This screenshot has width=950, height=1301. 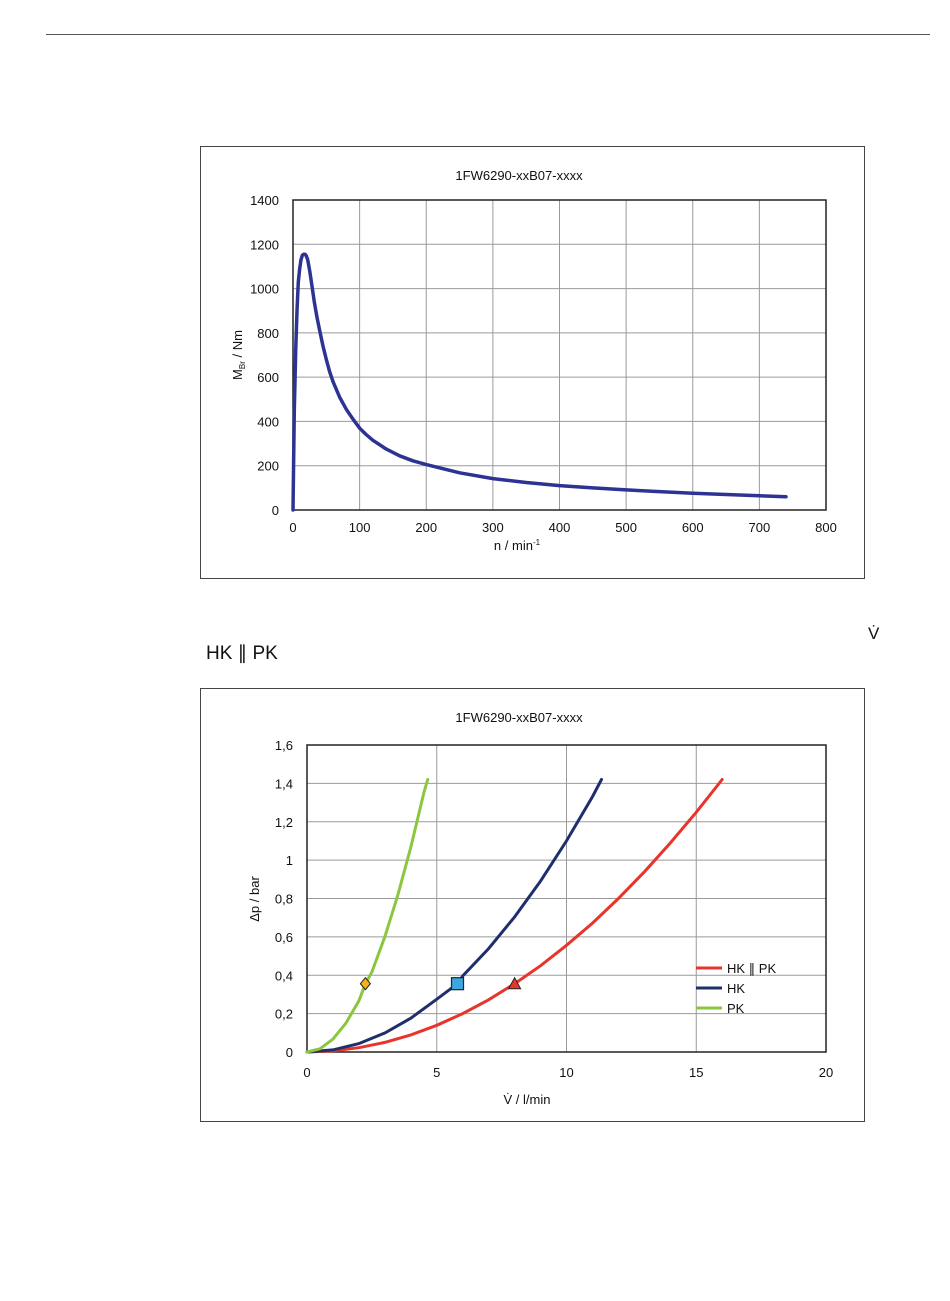 I want to click on chart2-legend-label: HK ∥ PK, so click(x=751, y=968).